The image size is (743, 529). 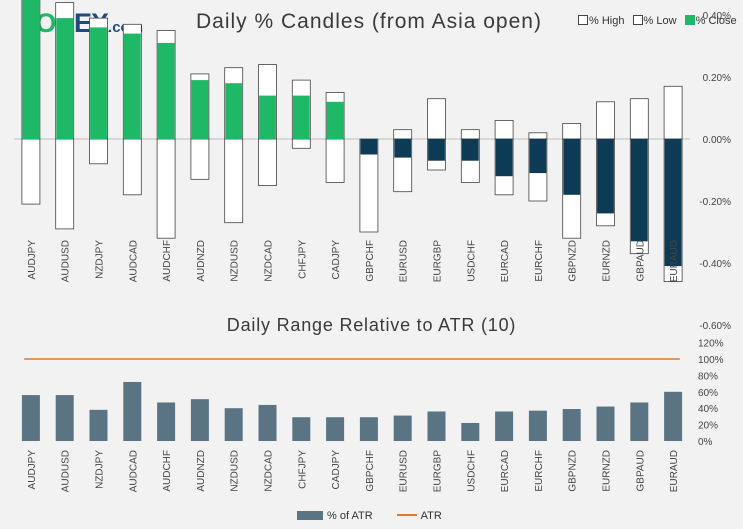 I want to click on candles-x-tick: NZDUSD, so click(x=235, y=261).